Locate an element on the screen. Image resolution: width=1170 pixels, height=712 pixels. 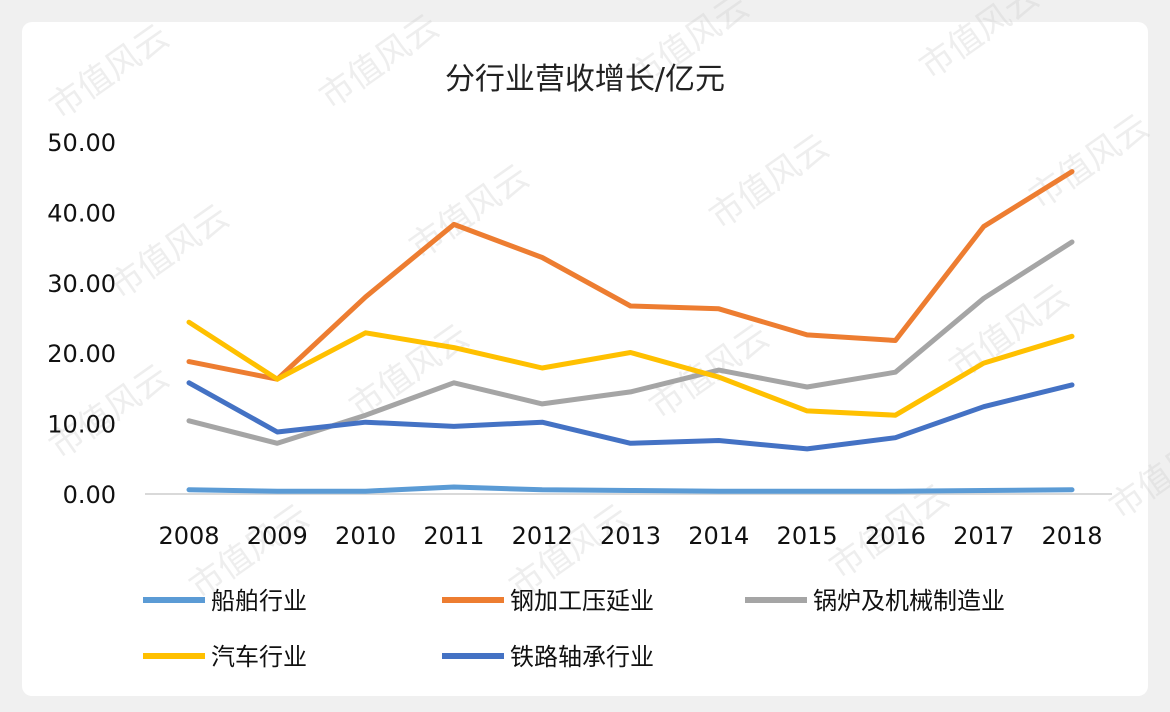
legend-label: 锅炉及机械制造业 is located at coordinates (909, 601).